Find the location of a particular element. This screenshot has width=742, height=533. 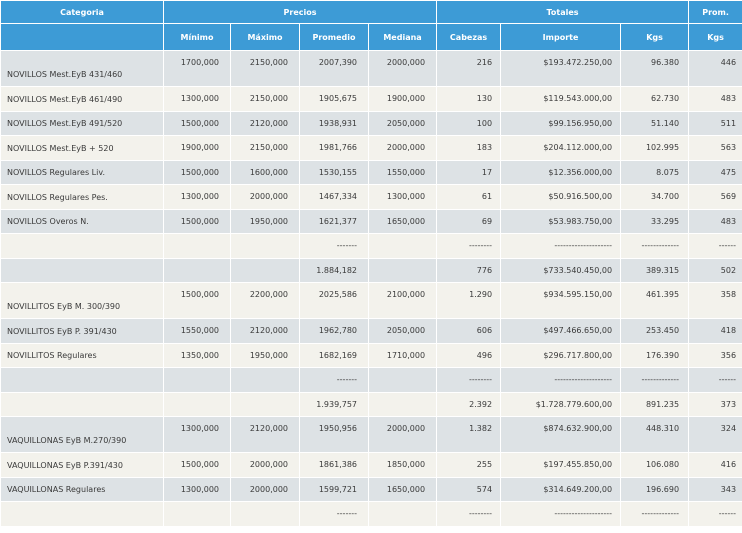

cell-importe: $12.356.000,00 is located at coordinates (561, 172).